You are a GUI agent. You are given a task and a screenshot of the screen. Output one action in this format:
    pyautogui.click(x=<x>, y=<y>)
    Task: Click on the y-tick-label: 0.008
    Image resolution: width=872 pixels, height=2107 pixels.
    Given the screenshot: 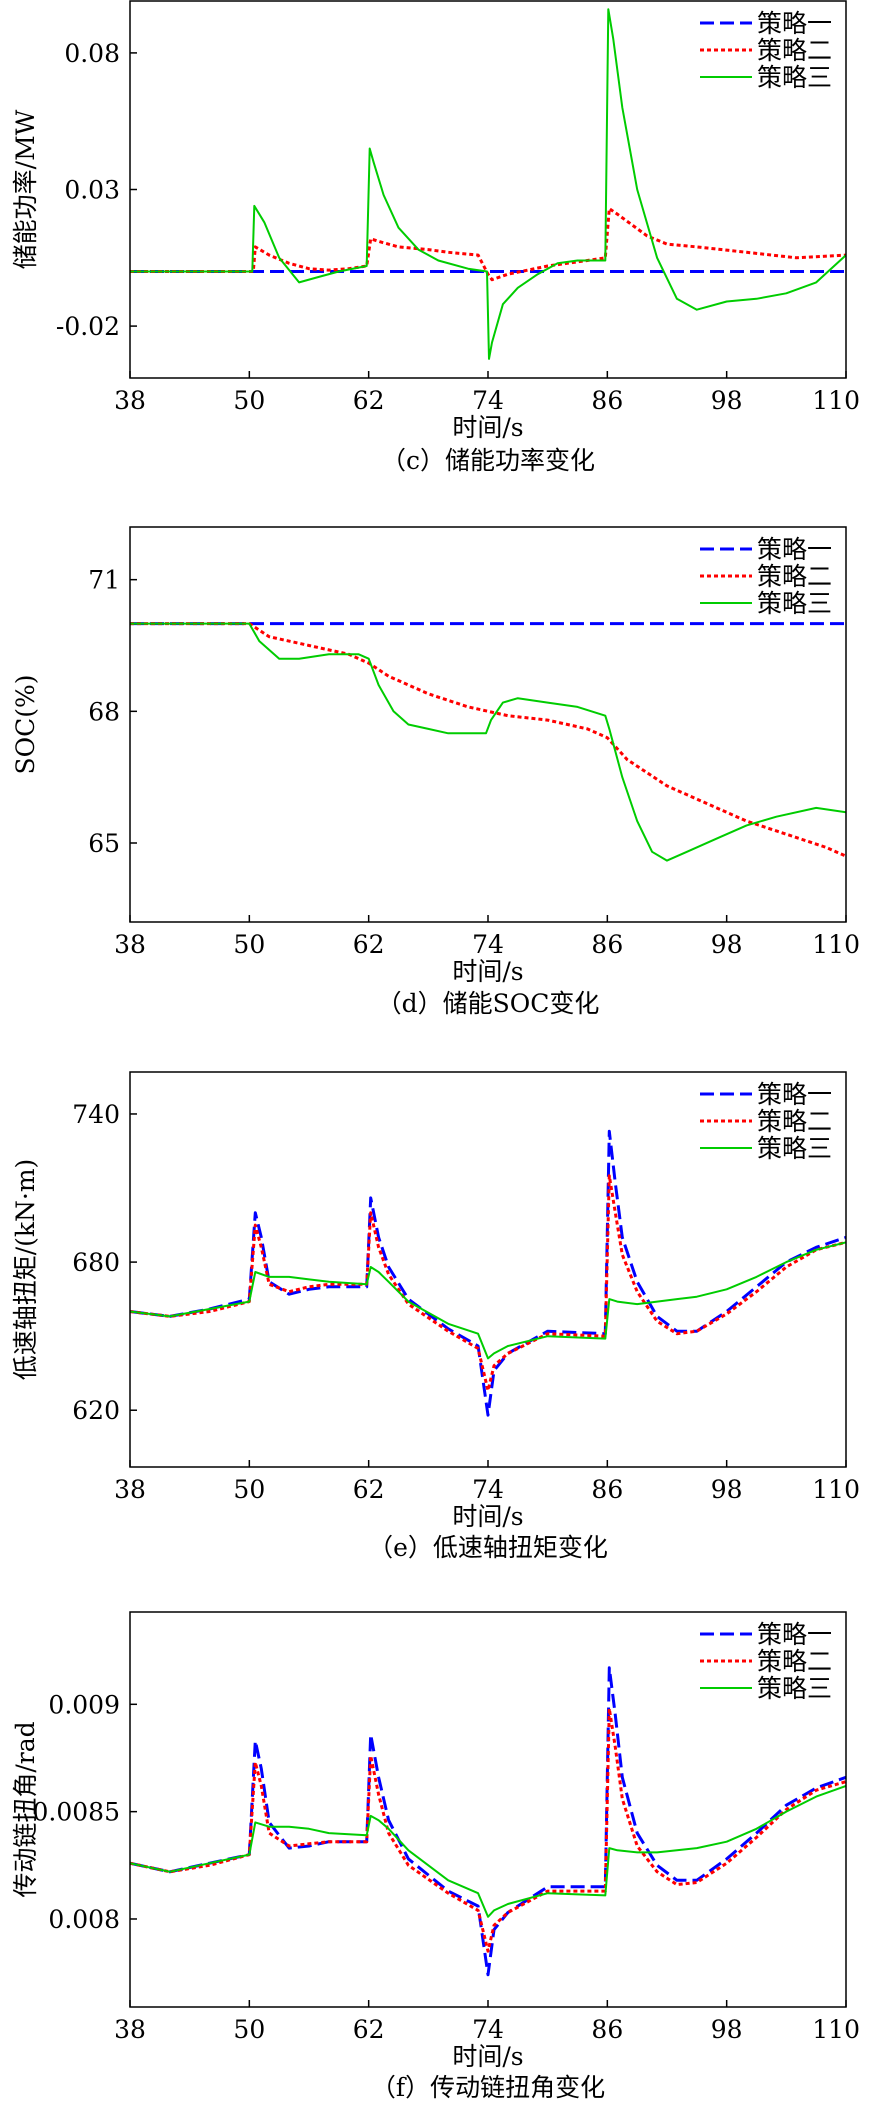 What is the action you would take?
    pyautogui.click(x=84, y=1919)
    